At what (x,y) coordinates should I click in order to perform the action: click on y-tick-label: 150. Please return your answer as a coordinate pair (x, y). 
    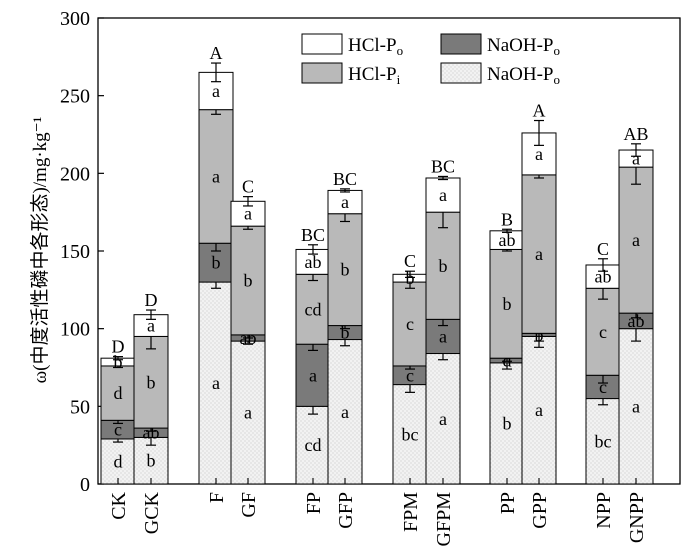
    Looking at the image, I should click on (75, 252).